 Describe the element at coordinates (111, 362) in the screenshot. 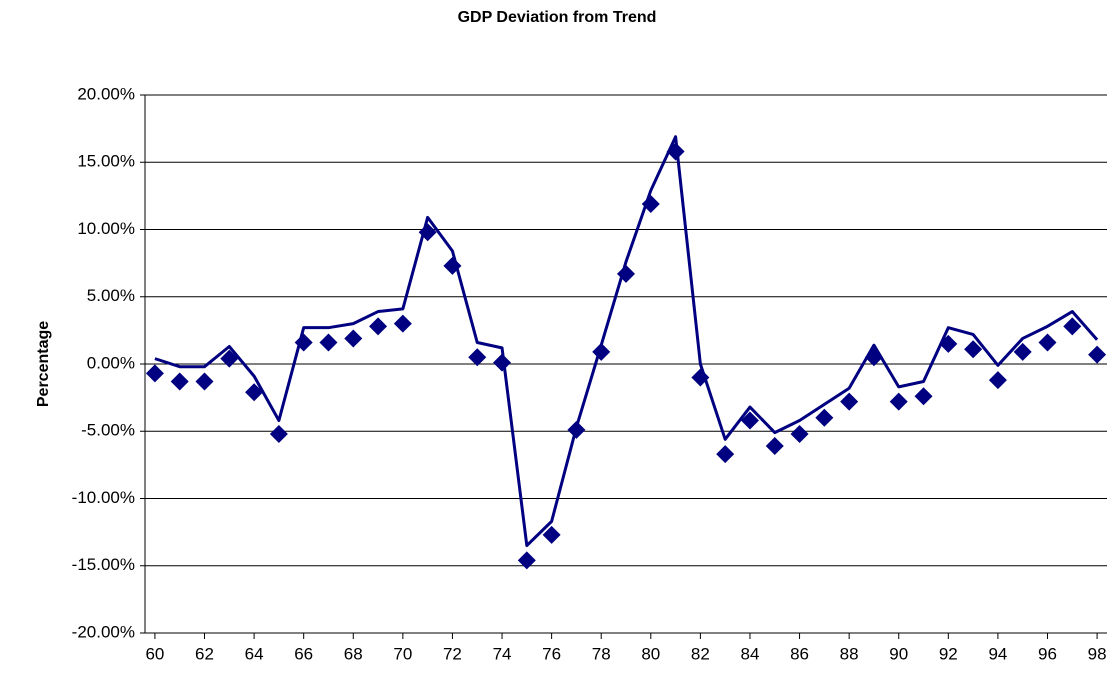

I see `y-tick-label: 0.00%` at that location.